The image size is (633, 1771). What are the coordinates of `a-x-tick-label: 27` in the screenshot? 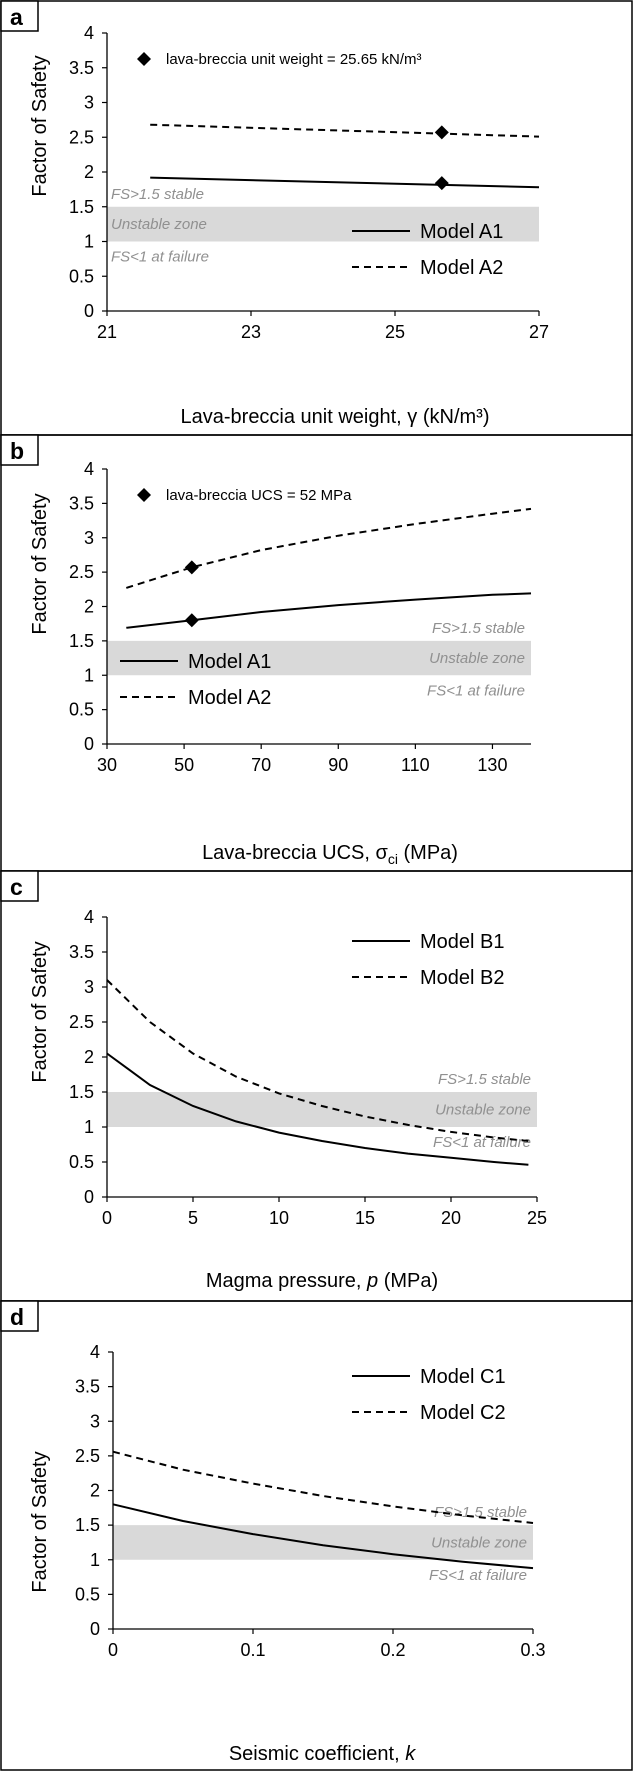 It's located at (539, 332).